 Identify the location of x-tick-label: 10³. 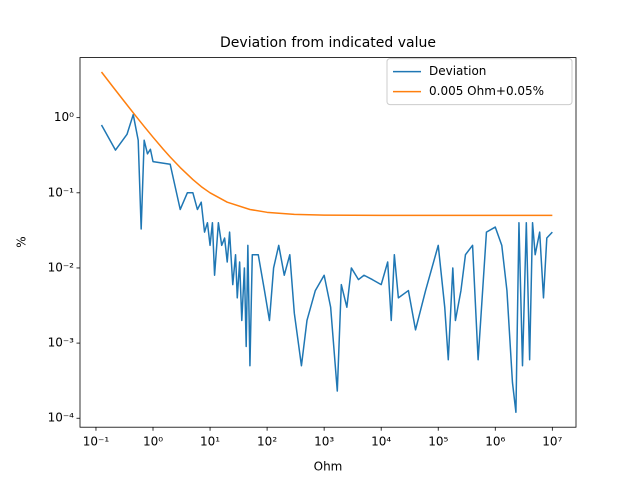
(324, 442).